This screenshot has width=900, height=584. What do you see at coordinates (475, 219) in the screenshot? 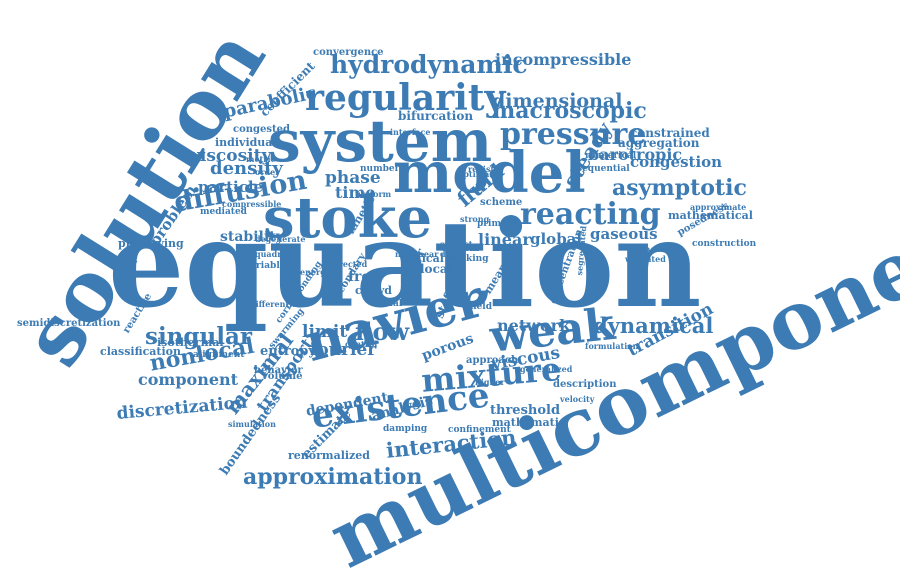
I see `word-strong: strong` at bounding box center [475, 219].